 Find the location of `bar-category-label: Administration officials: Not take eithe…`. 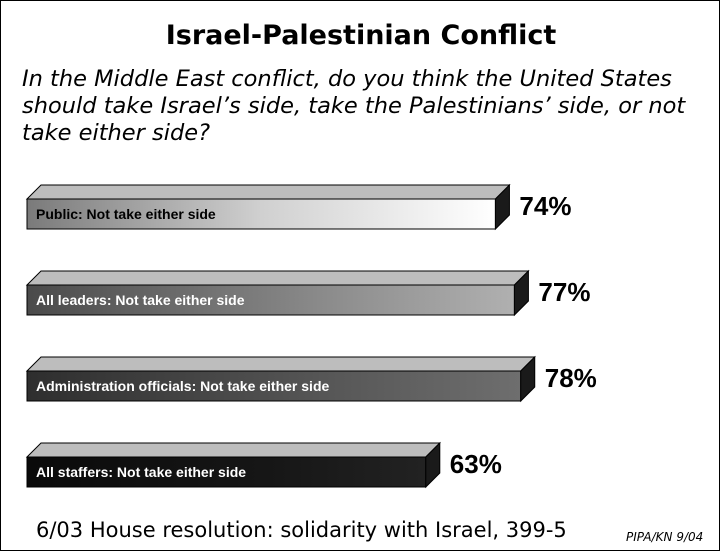

bar-category-label: Administration officials: Not take eithe… is located at coordinates (182, 386).